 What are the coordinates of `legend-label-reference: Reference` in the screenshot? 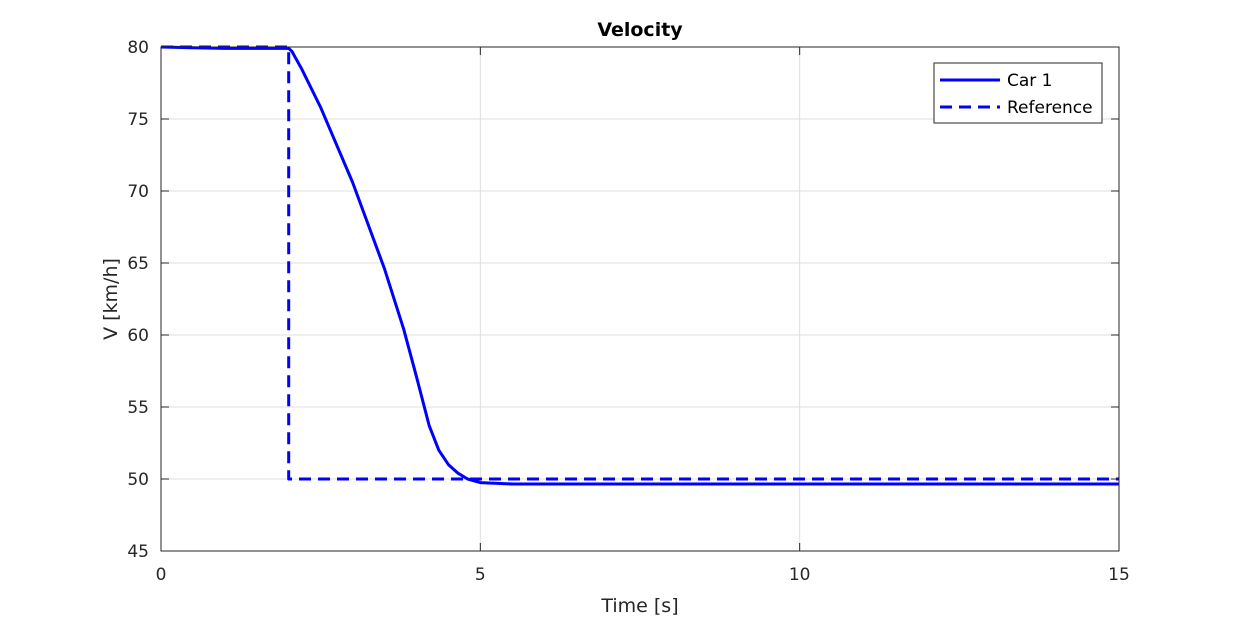 It's located at (1050, 108).